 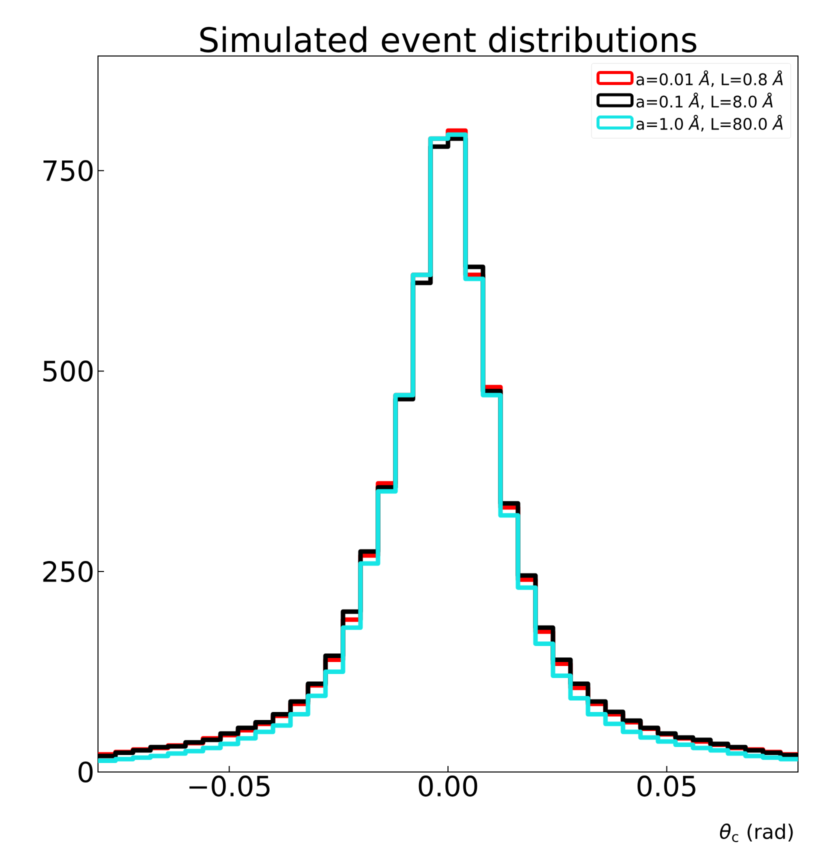 What do you see at coordinates (229, 786) in the screenshot?
I see `x-tick-label: −0.05` at bounding box center [229, 786].